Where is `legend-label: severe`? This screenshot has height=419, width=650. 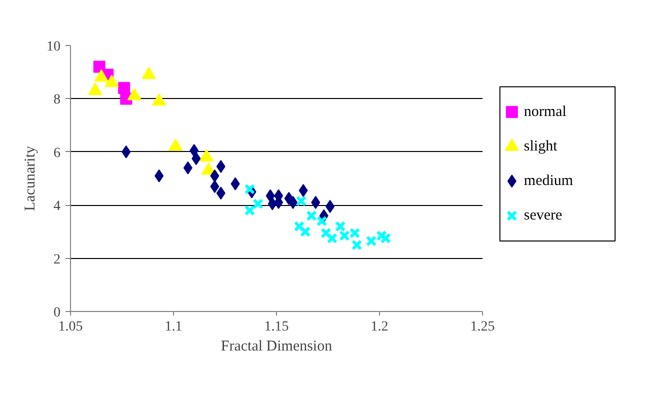 legend-label: severe is located at coordinates (543, 216).